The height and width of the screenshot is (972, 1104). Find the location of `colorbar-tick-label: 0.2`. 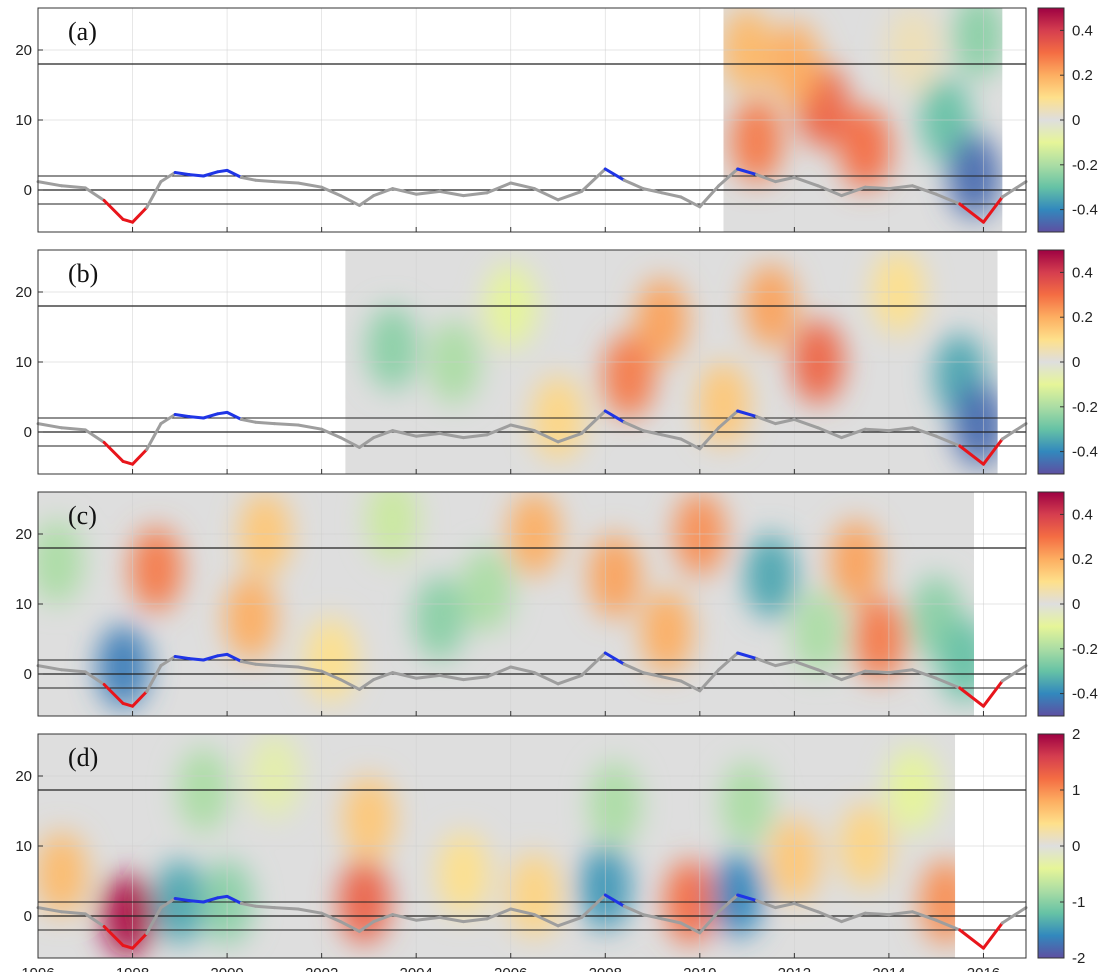

colorbar-tick-label: 0.2 is located at coordinates (1082, 317).